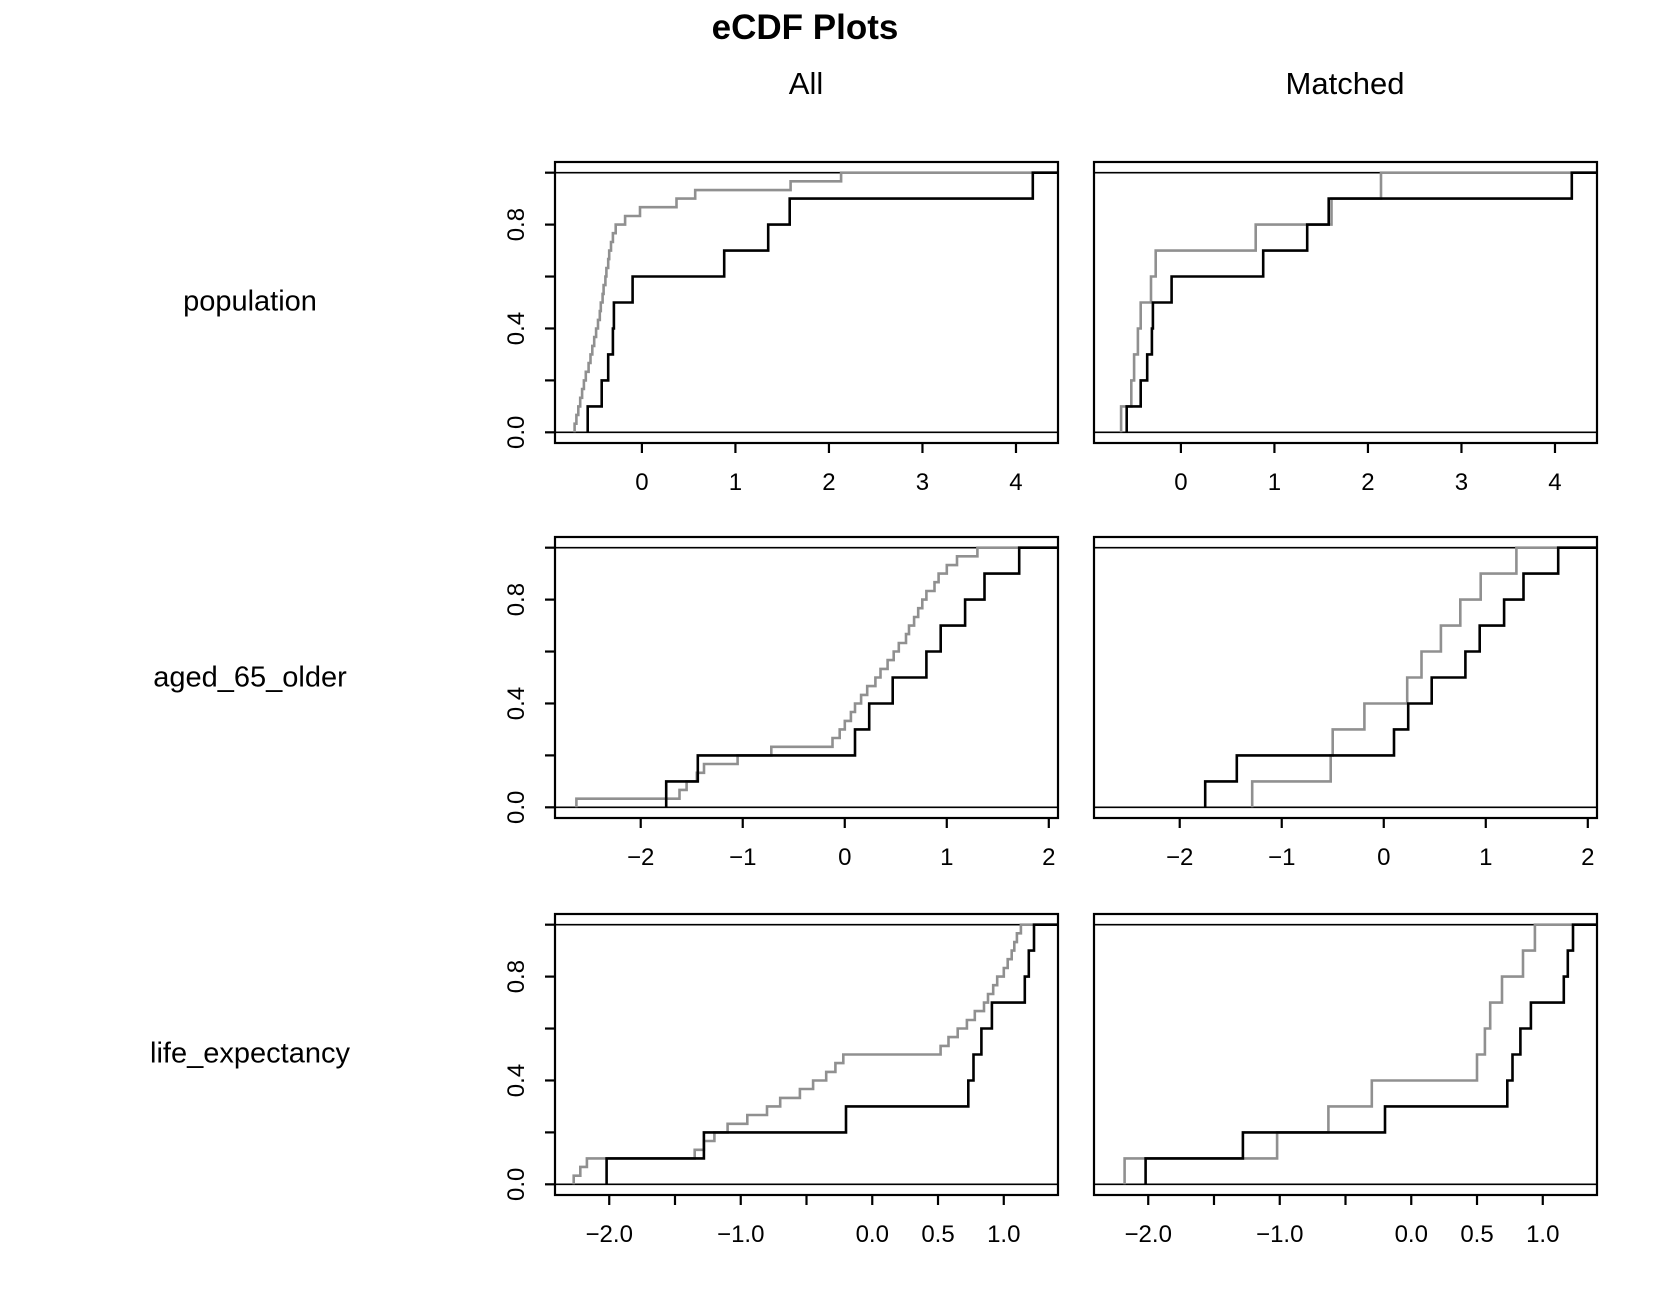 The height and width of the screenshot is (1313, 1661). What do you see at coordinates (1345, 1080) in the screenshot?
I see `ecdf-panel-life-expectancy-matched: −2.0 −1.0 0.0 0.5 1.0` at bounding box center [1345, 1080].